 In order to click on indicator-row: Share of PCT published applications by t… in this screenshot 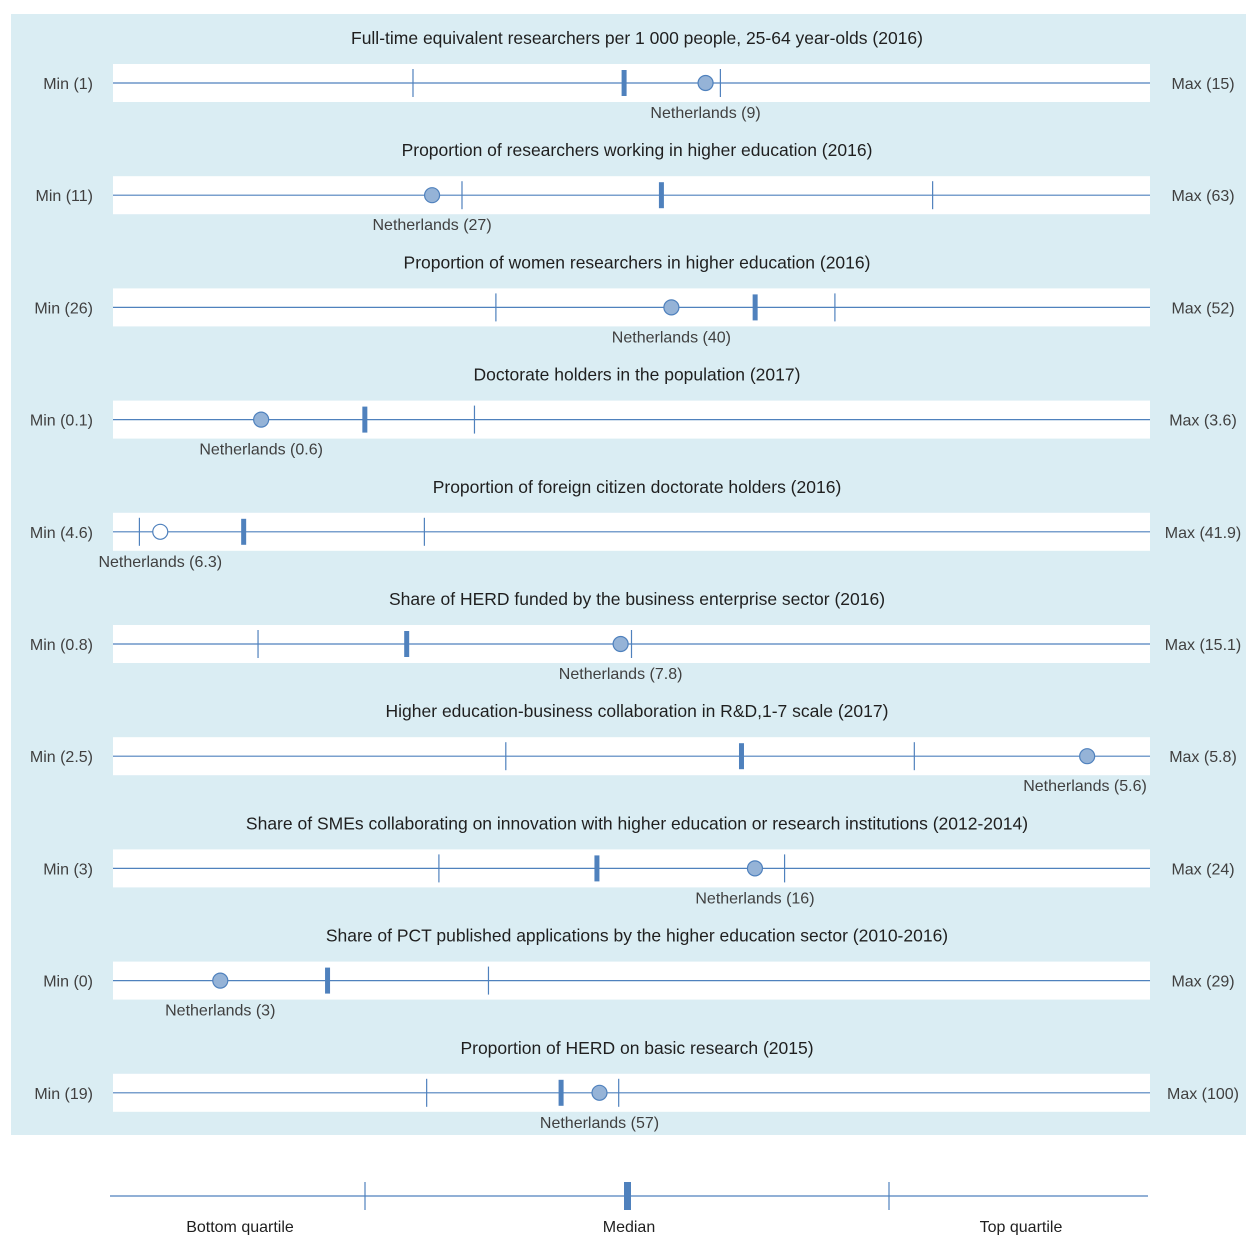, I will do `click(638, 973)`.